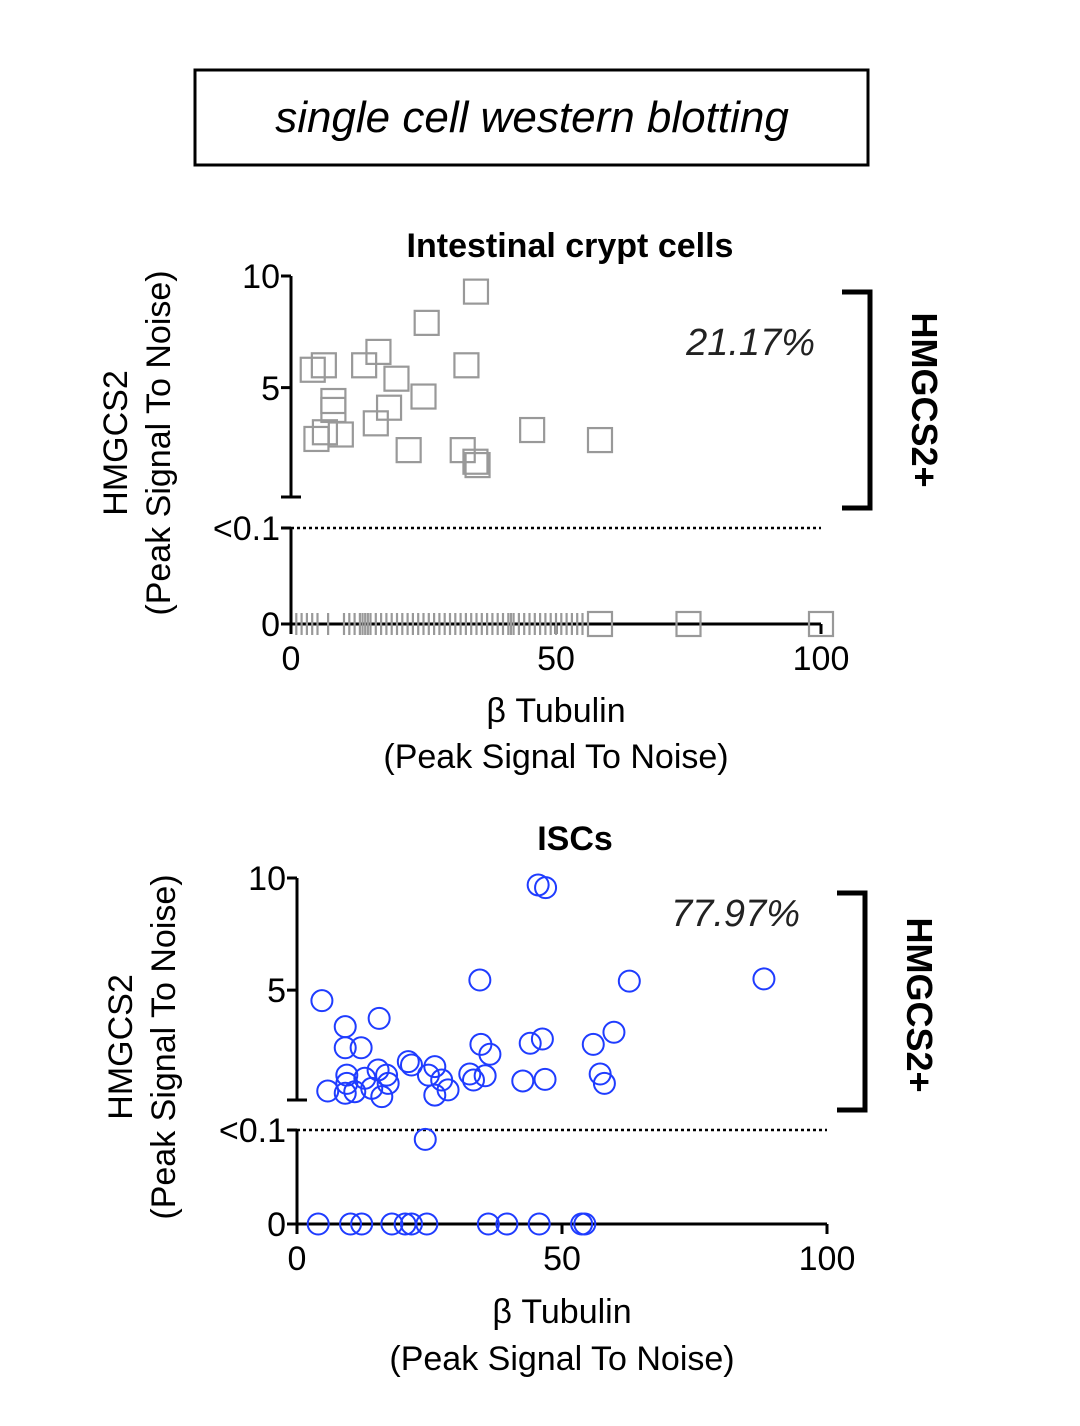 The width and height of the screenshot is (1080, 1426). What do you see at coordinates (121, 1046) in the screenshot?
I see `chart2-ylabel: HMGCS2` at bounding box center [121, 1046].